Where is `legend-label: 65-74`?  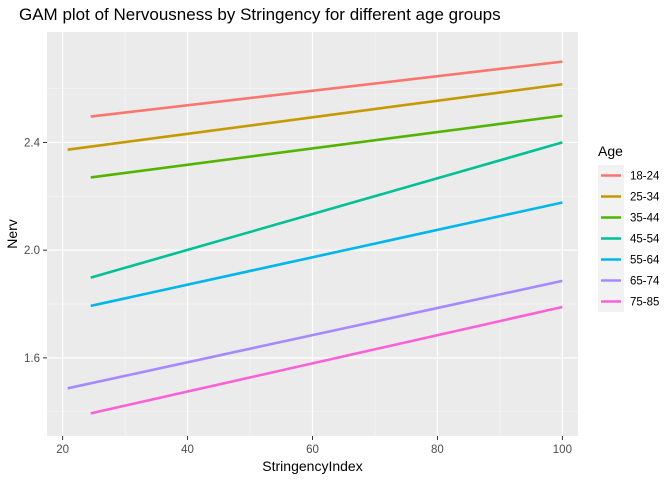 legend-label: 65-74 is located at coordinates (645, 282).